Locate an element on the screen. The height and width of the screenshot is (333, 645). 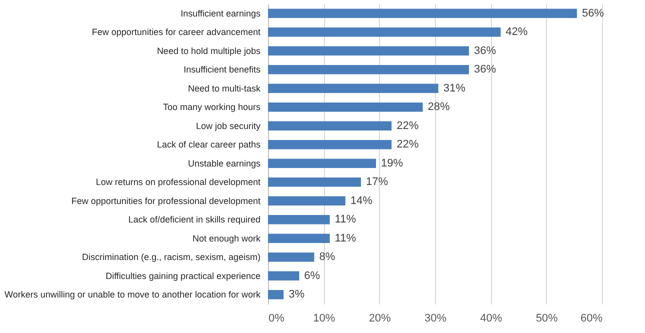
y-tick-label: Workers unwilling or unable to move to another location for work is located at coordinates (132, 295).